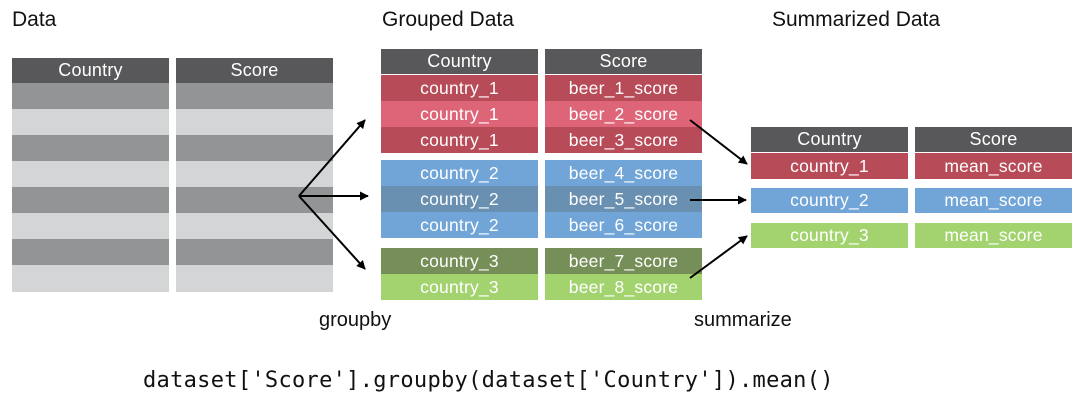 The image size is (1090, 410). Describe the element at coordinates (459, 61) in the screenshot. I see `grouped-country-header: Country` at that location.